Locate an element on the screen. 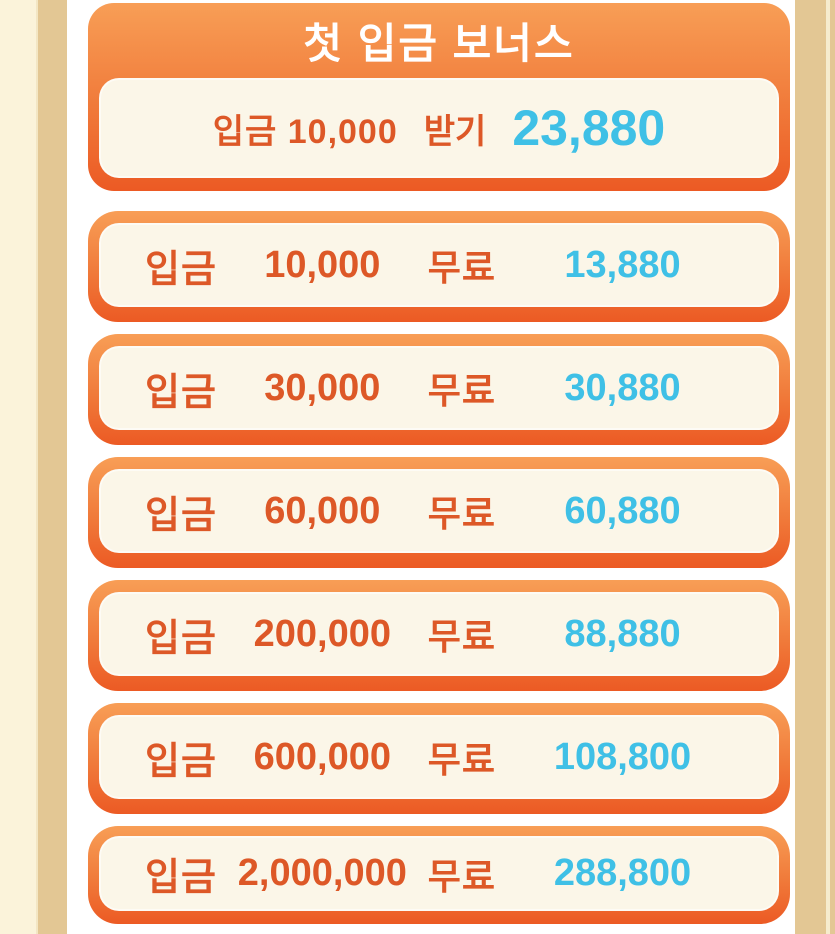 The image size is (835, 934). right-edge-tan-strip-outer is located at coordinates (832, 467).